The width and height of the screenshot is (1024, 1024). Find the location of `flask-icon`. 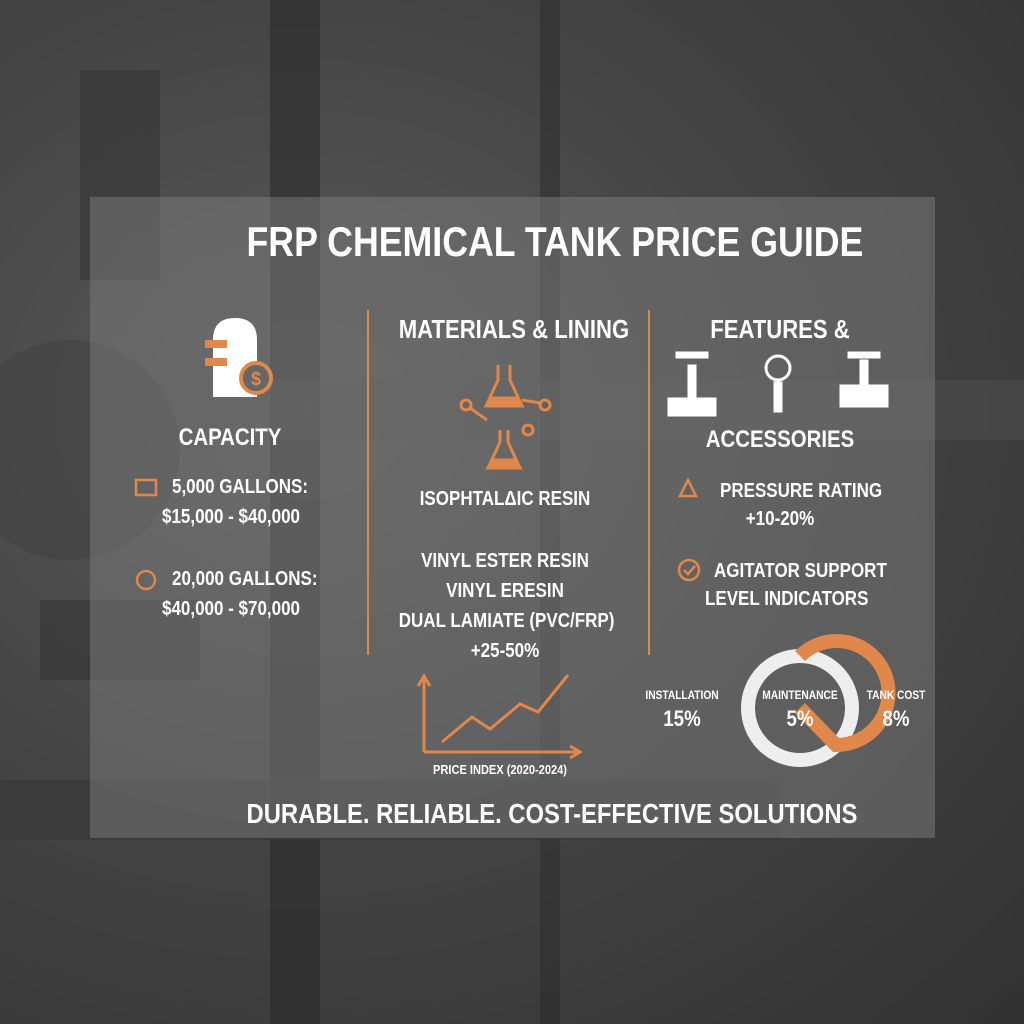

flask-icon is located at coordinates (505, 417).